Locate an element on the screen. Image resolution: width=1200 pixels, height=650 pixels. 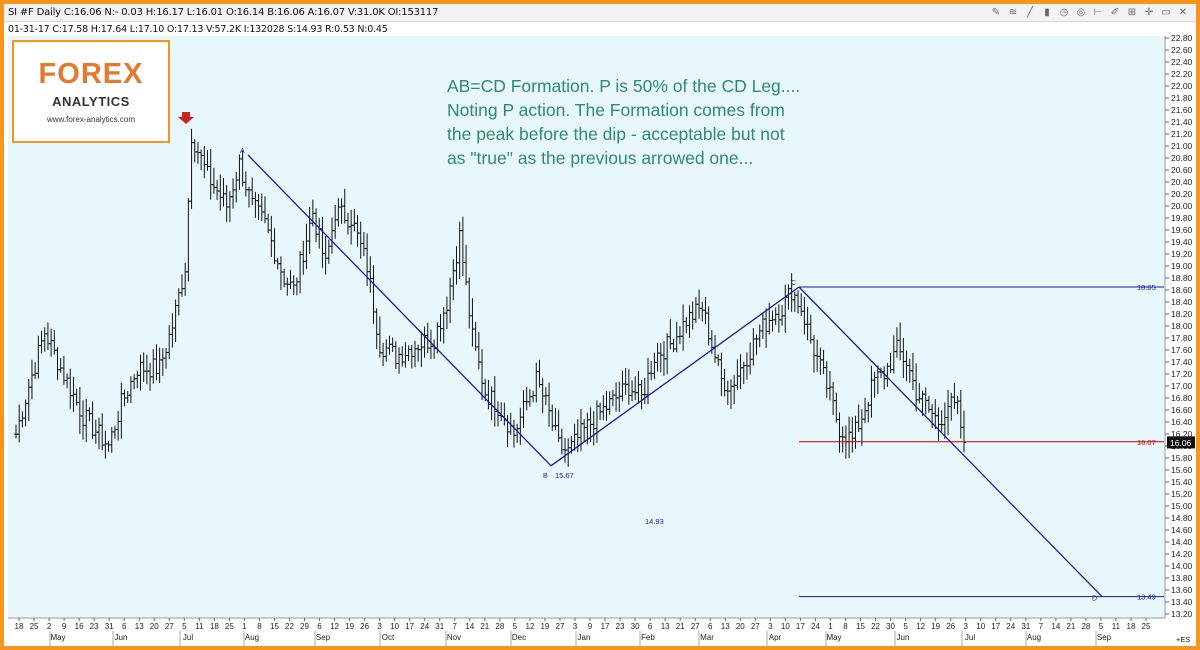
x-day-label: 20 is located at coordinates (154, 626).